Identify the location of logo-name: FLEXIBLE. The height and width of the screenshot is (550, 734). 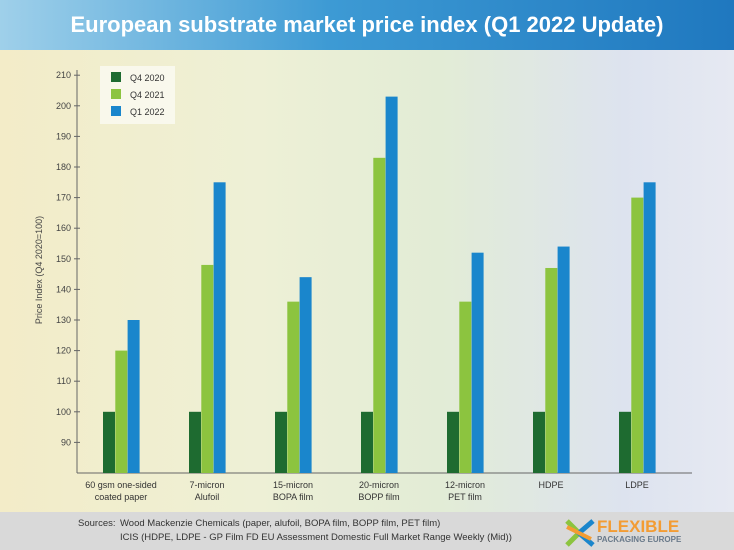
(638, 526).